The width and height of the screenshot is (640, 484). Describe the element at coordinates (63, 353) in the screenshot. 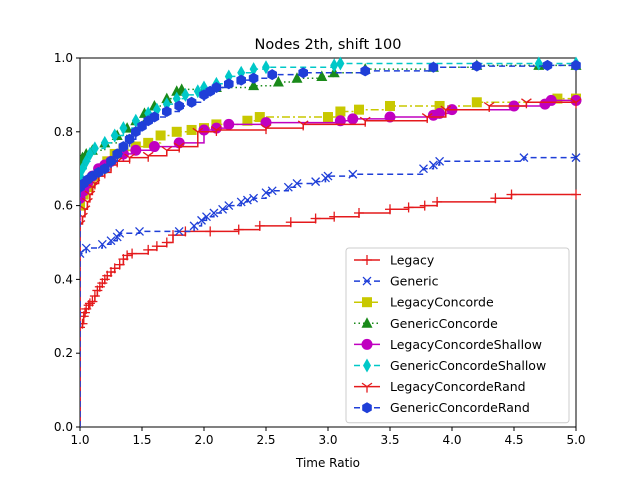

I see `y-tick-label: 0.2` at that location.